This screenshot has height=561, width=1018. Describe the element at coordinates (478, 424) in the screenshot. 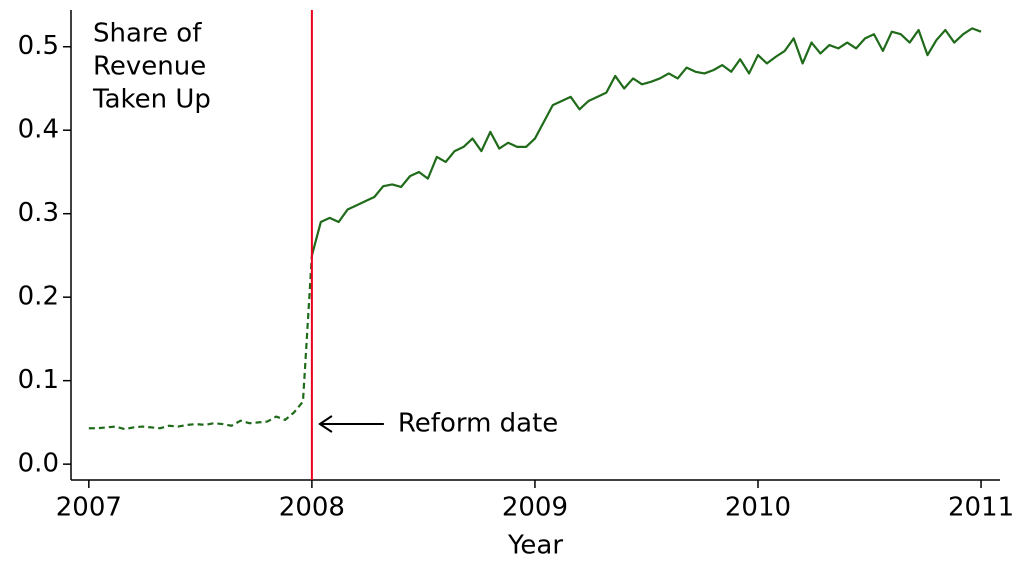

I see `annotation: Reform date` at that location.